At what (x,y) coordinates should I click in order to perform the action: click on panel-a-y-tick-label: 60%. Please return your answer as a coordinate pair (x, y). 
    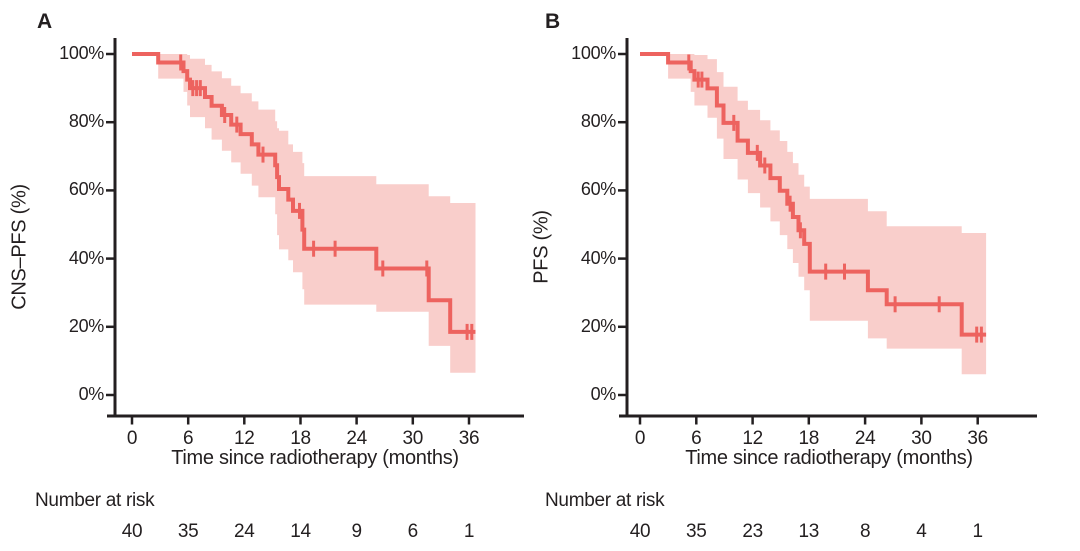
    Looking at the image, I should click on (86, 189).